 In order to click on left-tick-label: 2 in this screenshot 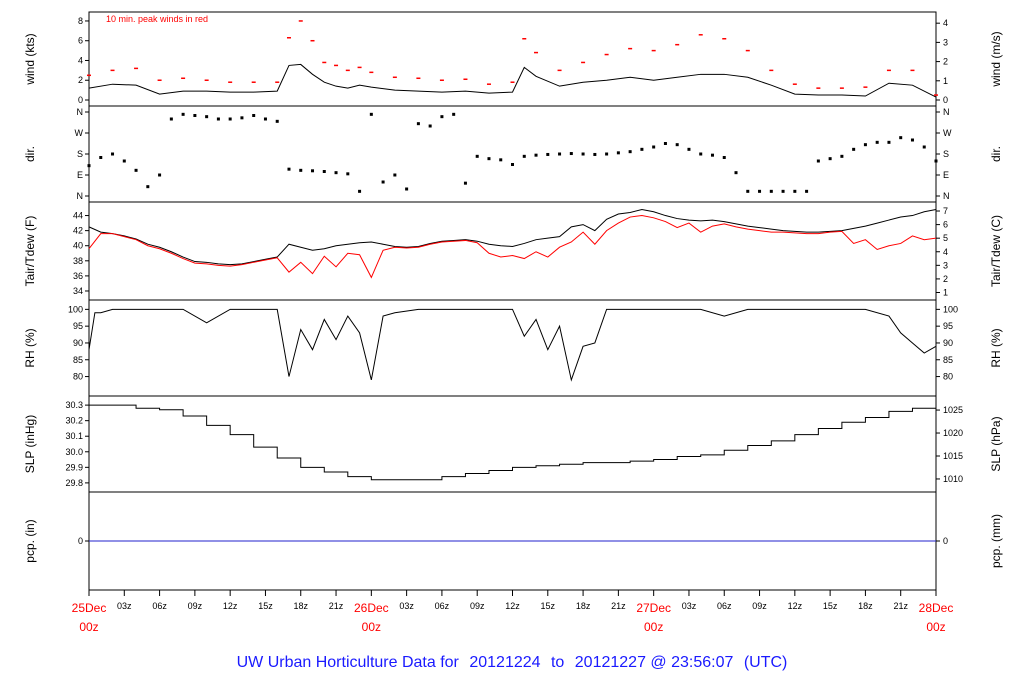, I will do `click(80, 80)`.